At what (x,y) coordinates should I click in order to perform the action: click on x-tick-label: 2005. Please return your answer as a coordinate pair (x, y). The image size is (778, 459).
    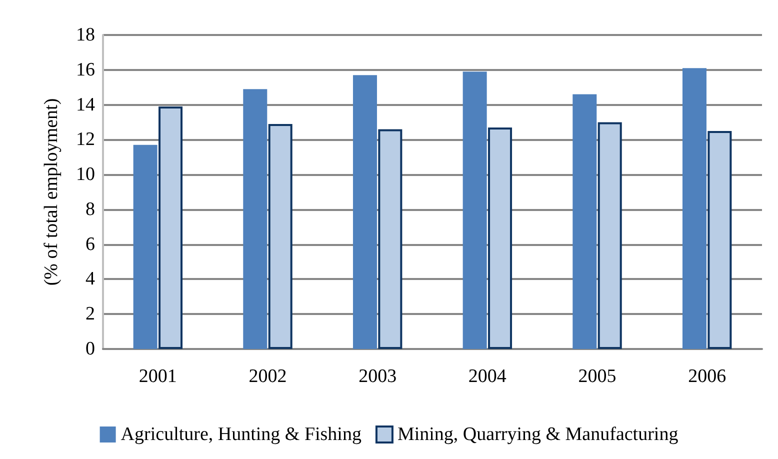
    Looking at the image, I should click on (597, 376).